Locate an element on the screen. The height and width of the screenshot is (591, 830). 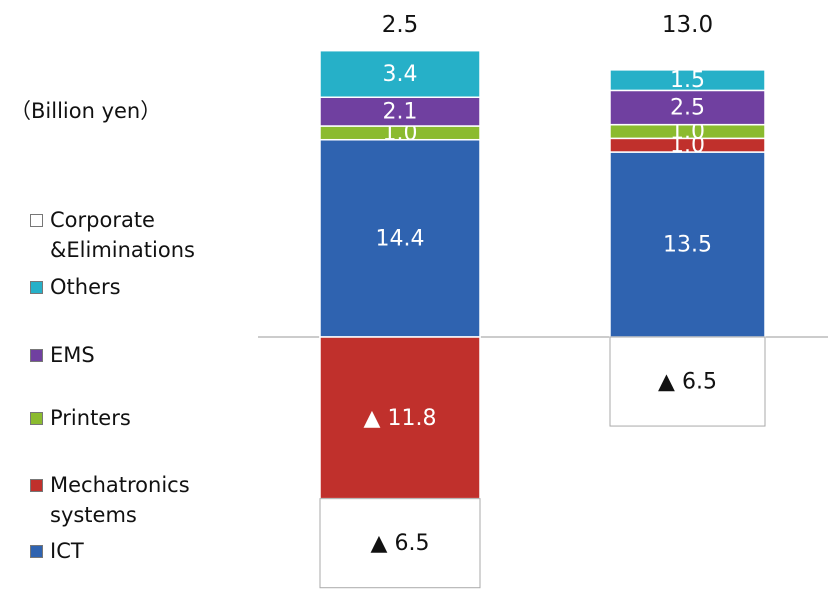
unit-label: （Billion yen） is located at coordinates (86, 111).